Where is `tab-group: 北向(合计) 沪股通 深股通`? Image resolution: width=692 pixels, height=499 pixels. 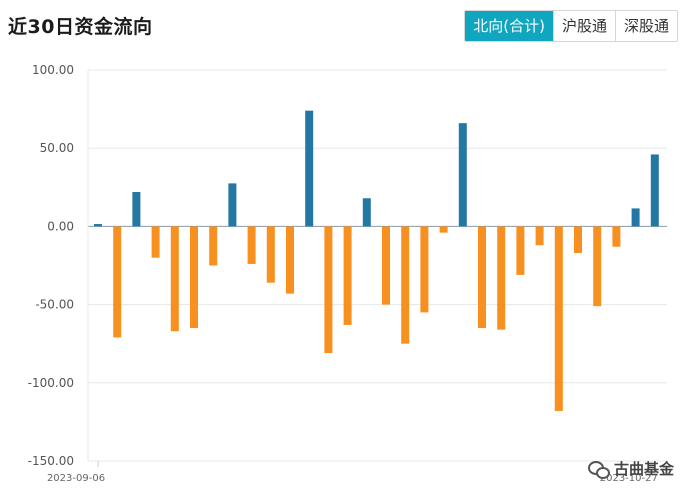 tab-group: 北向(合计) 沪股通 深股通 is located at coordinates (571, 26).